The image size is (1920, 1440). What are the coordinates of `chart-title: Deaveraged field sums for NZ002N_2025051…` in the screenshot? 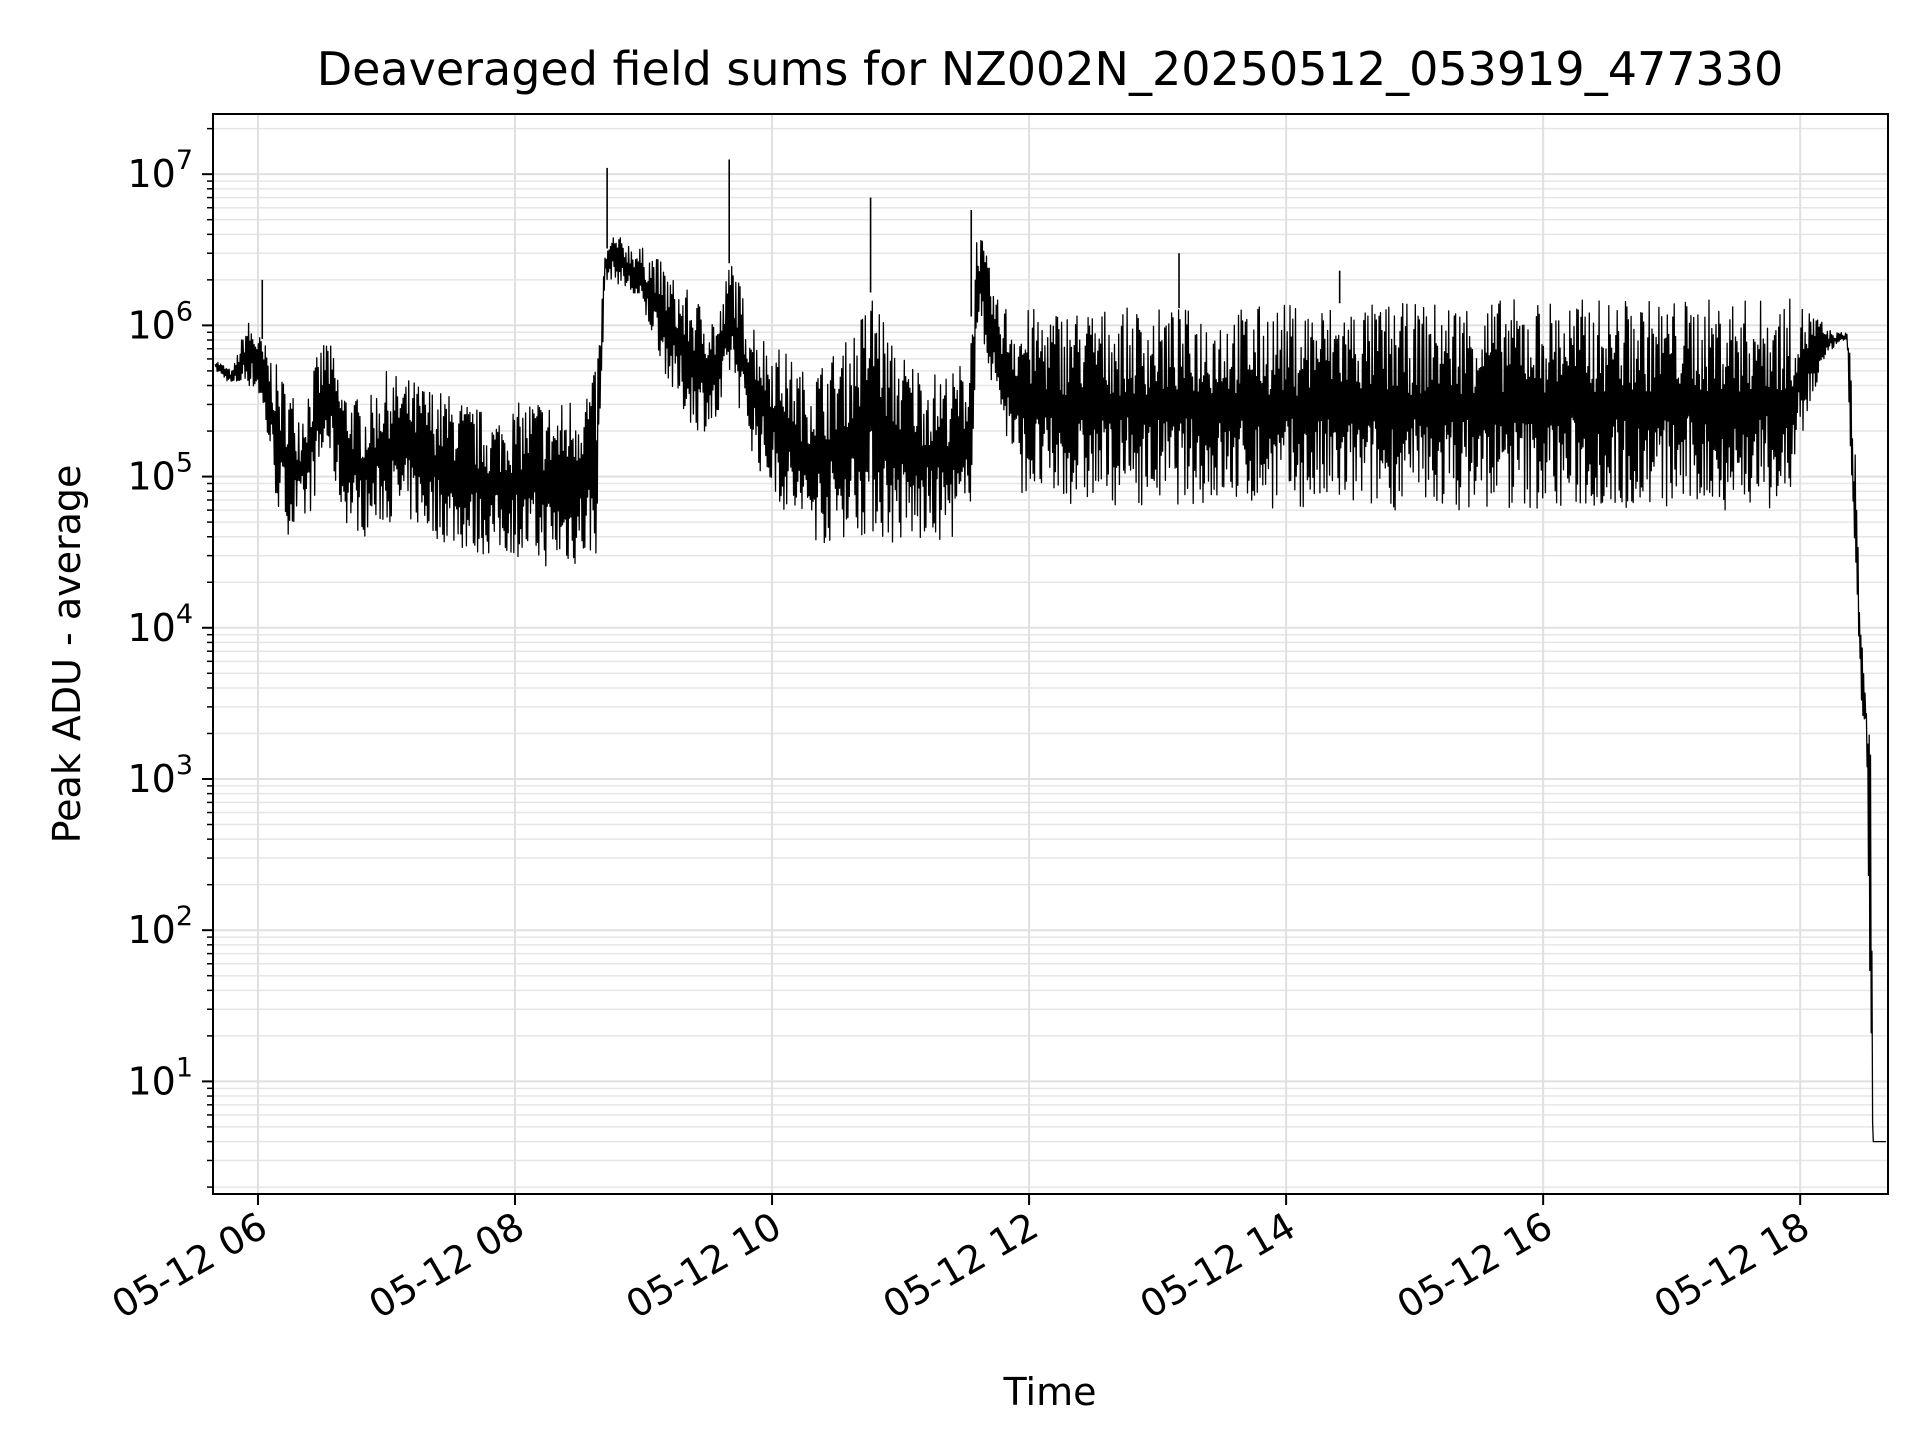 It's located at (1050, 69).